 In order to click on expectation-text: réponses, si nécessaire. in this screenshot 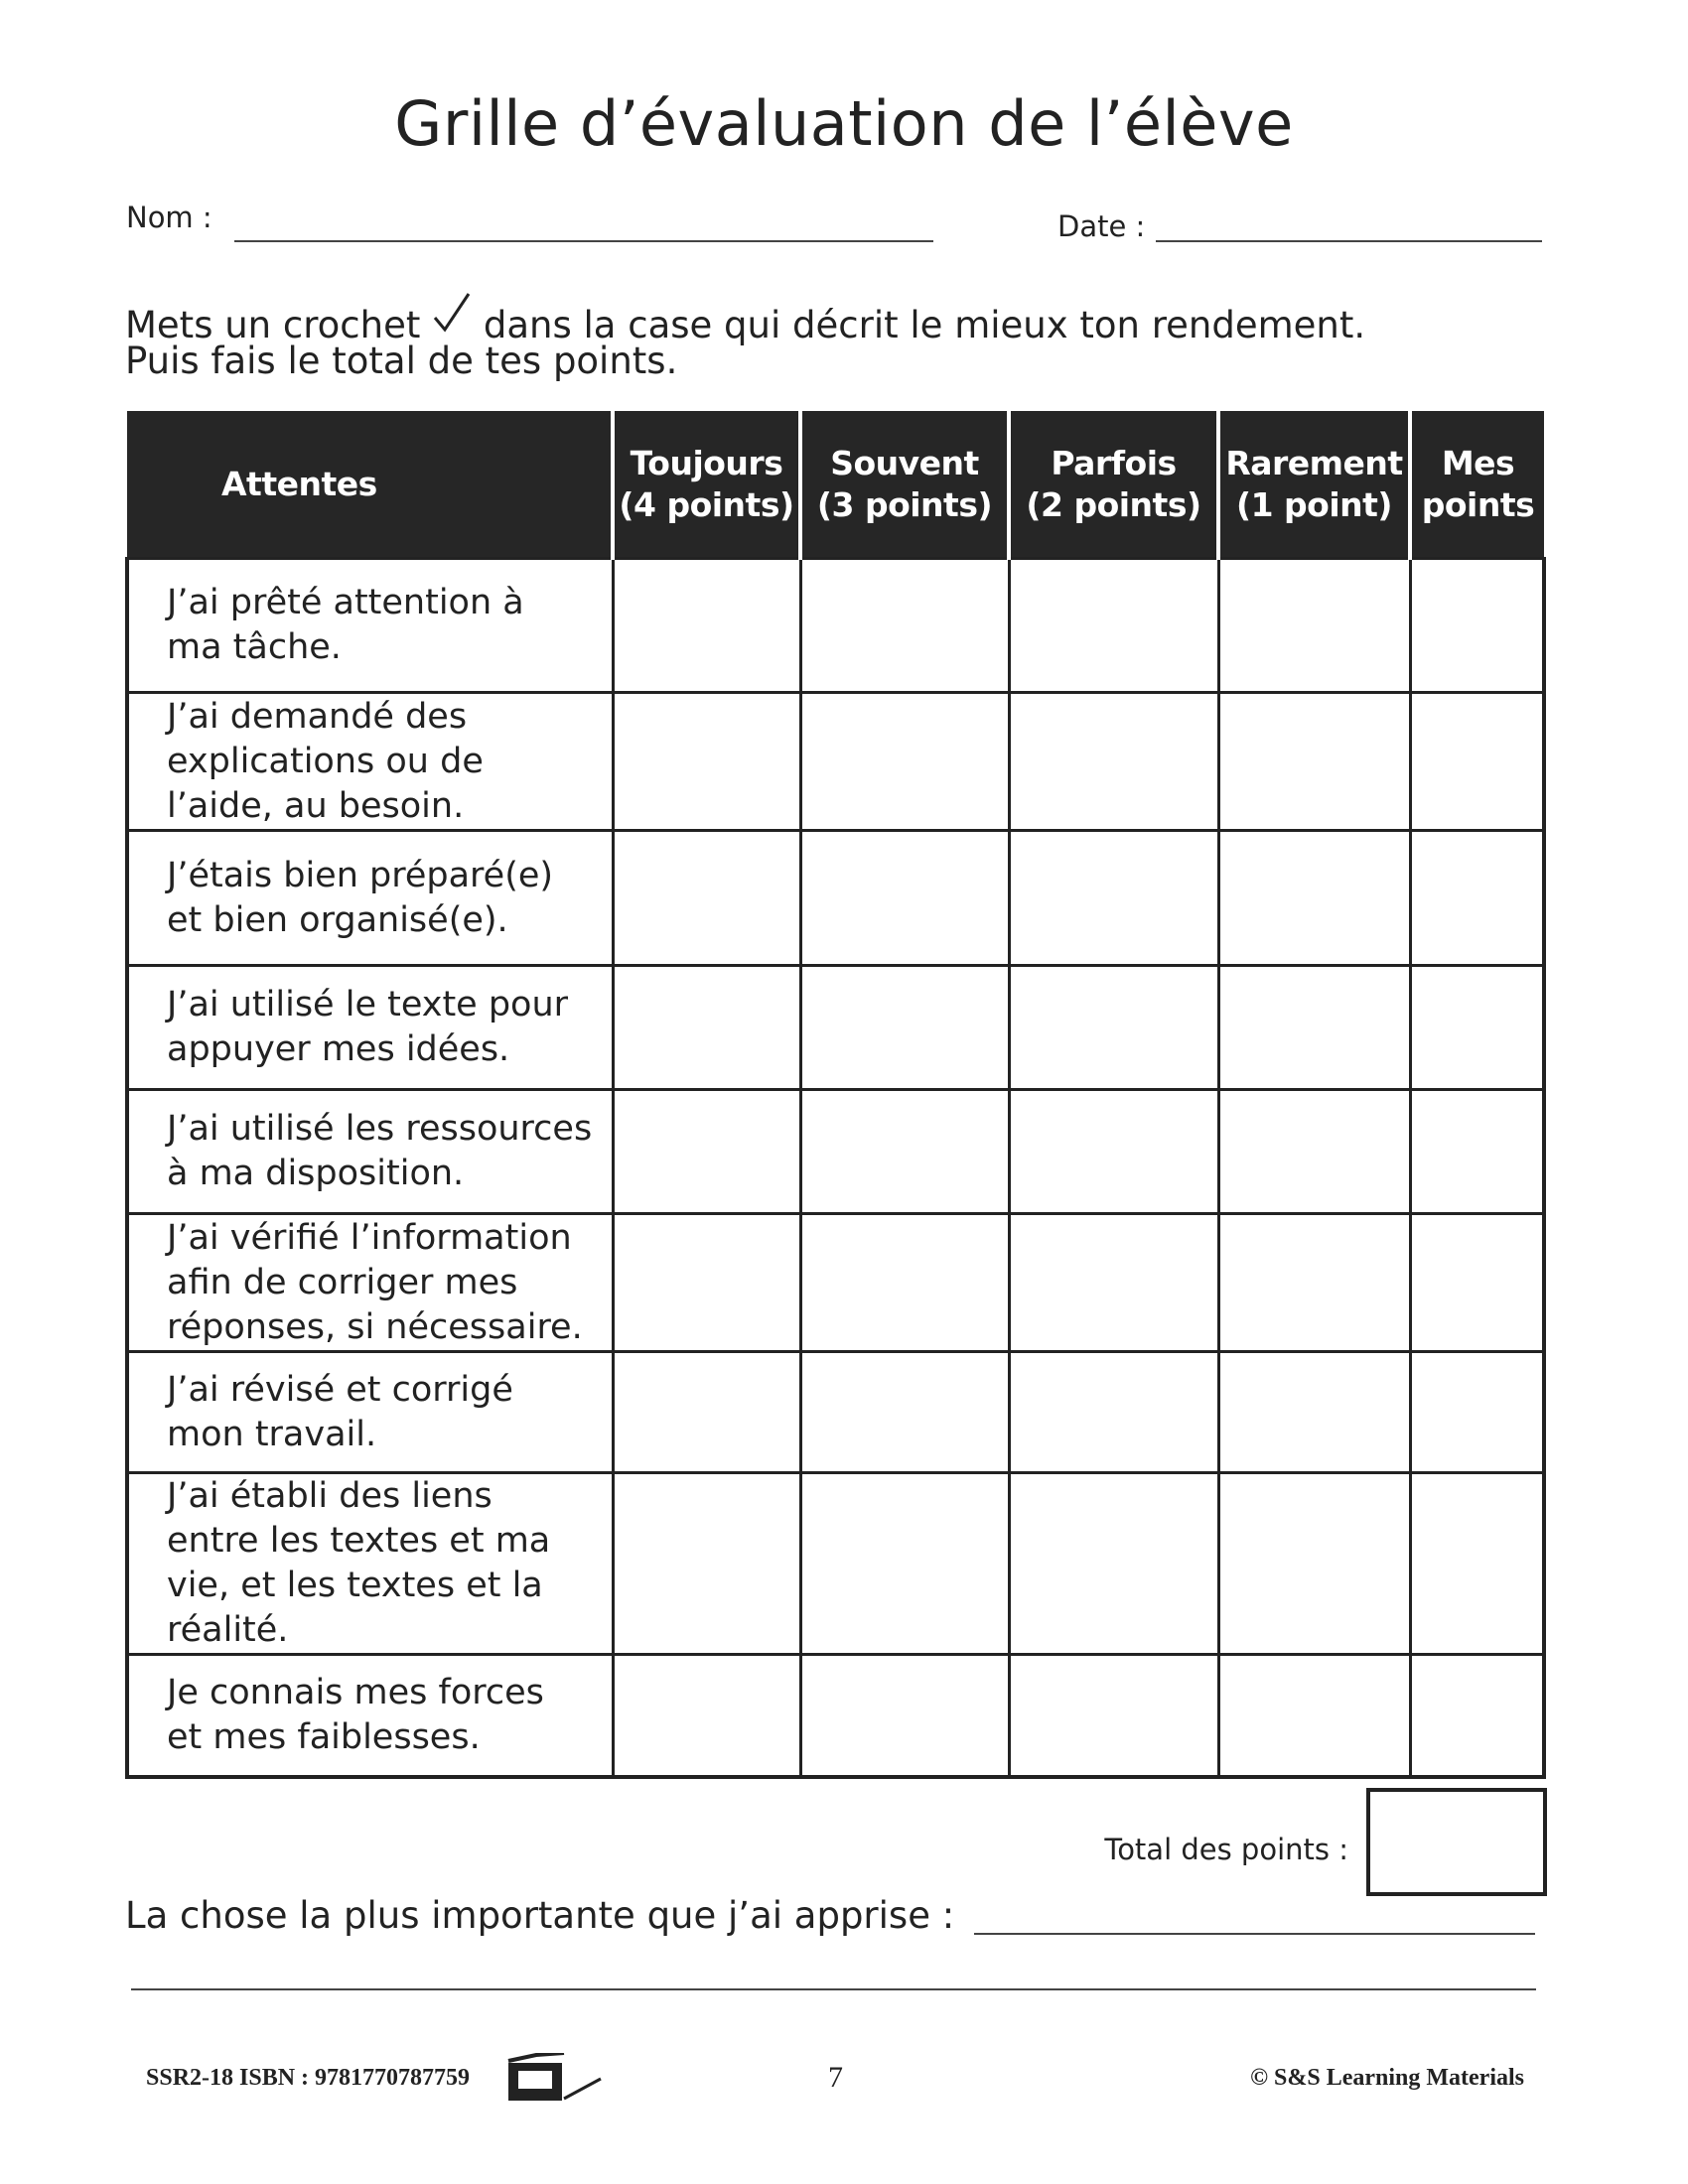, I will do `click(375, 1326)`.